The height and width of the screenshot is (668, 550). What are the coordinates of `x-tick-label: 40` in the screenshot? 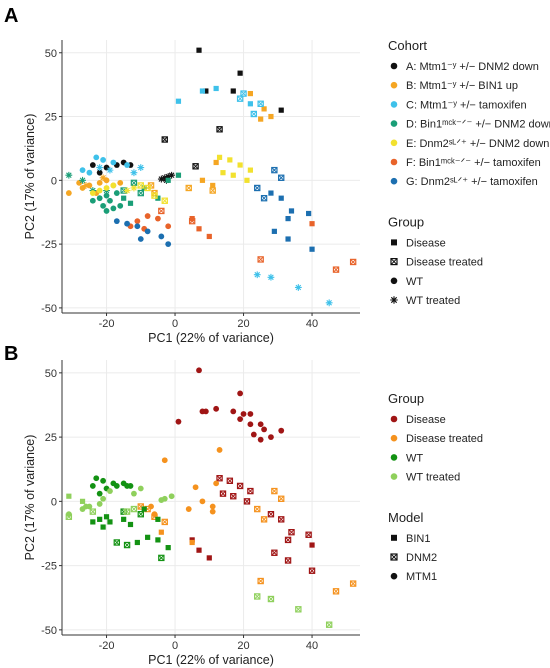 It's located at (312, 646).